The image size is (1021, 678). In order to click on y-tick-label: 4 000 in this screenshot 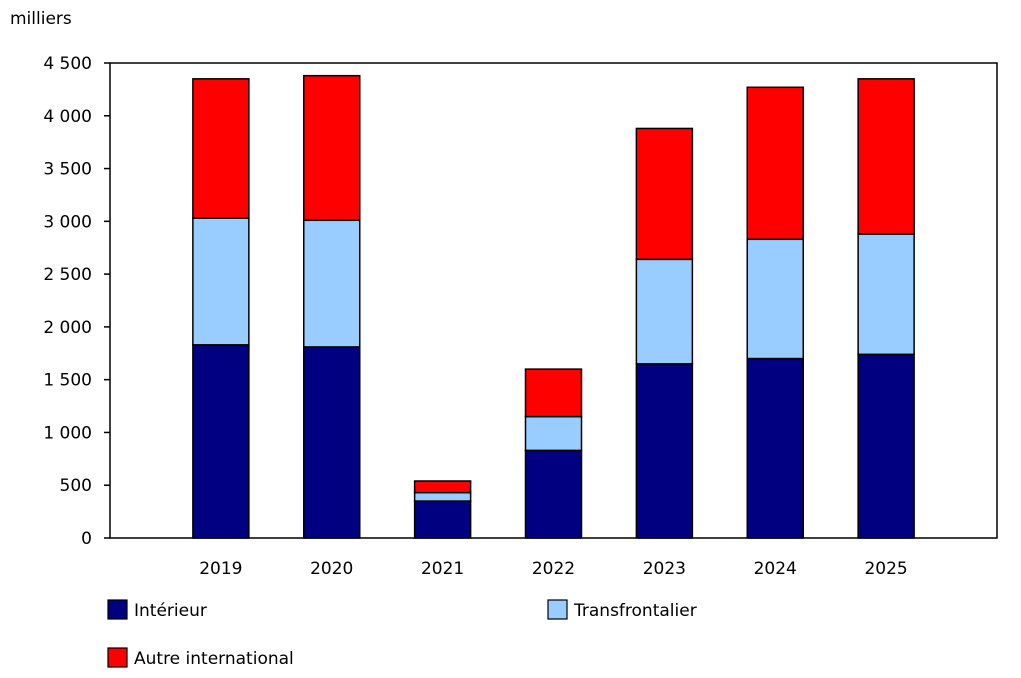, I will do `click(67, 117)`.